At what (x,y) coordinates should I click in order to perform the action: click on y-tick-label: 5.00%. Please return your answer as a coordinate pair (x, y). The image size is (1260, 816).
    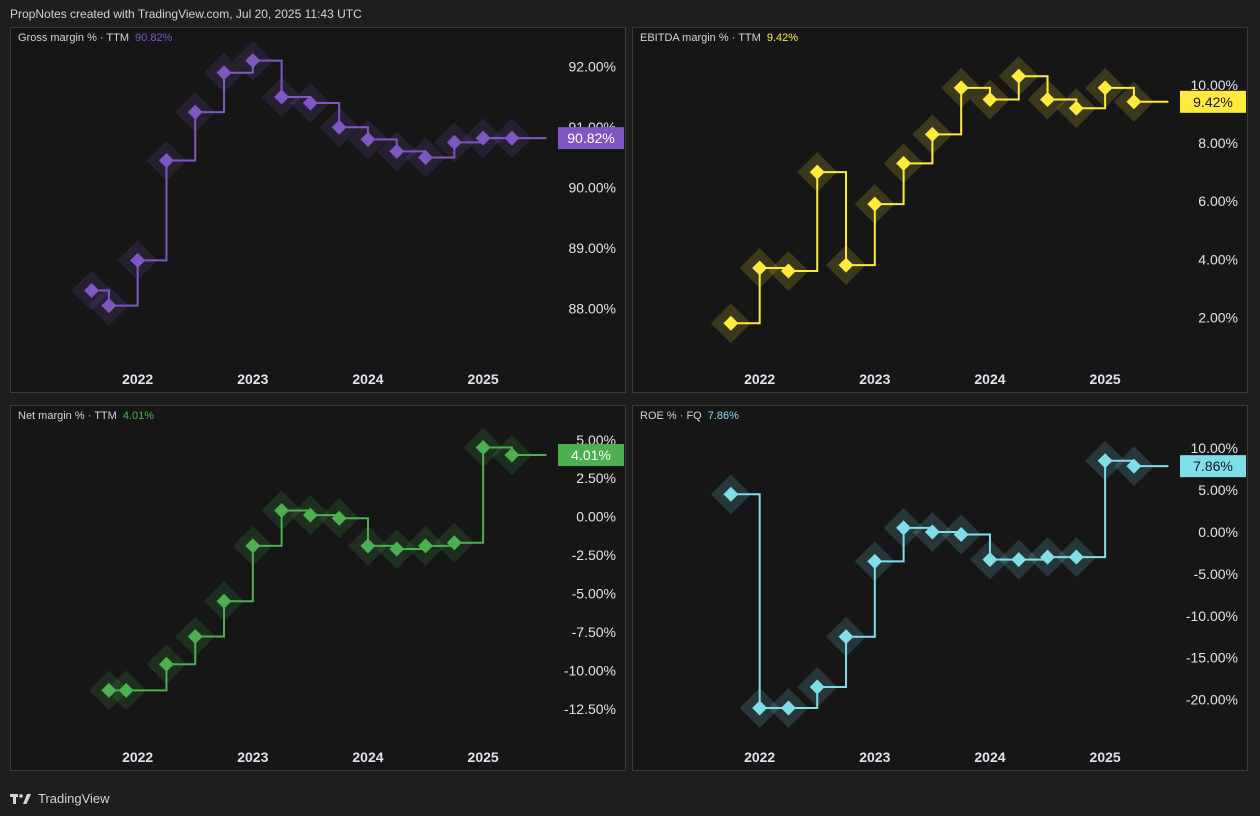
    Looking at the image, I should click on (1218, 490).